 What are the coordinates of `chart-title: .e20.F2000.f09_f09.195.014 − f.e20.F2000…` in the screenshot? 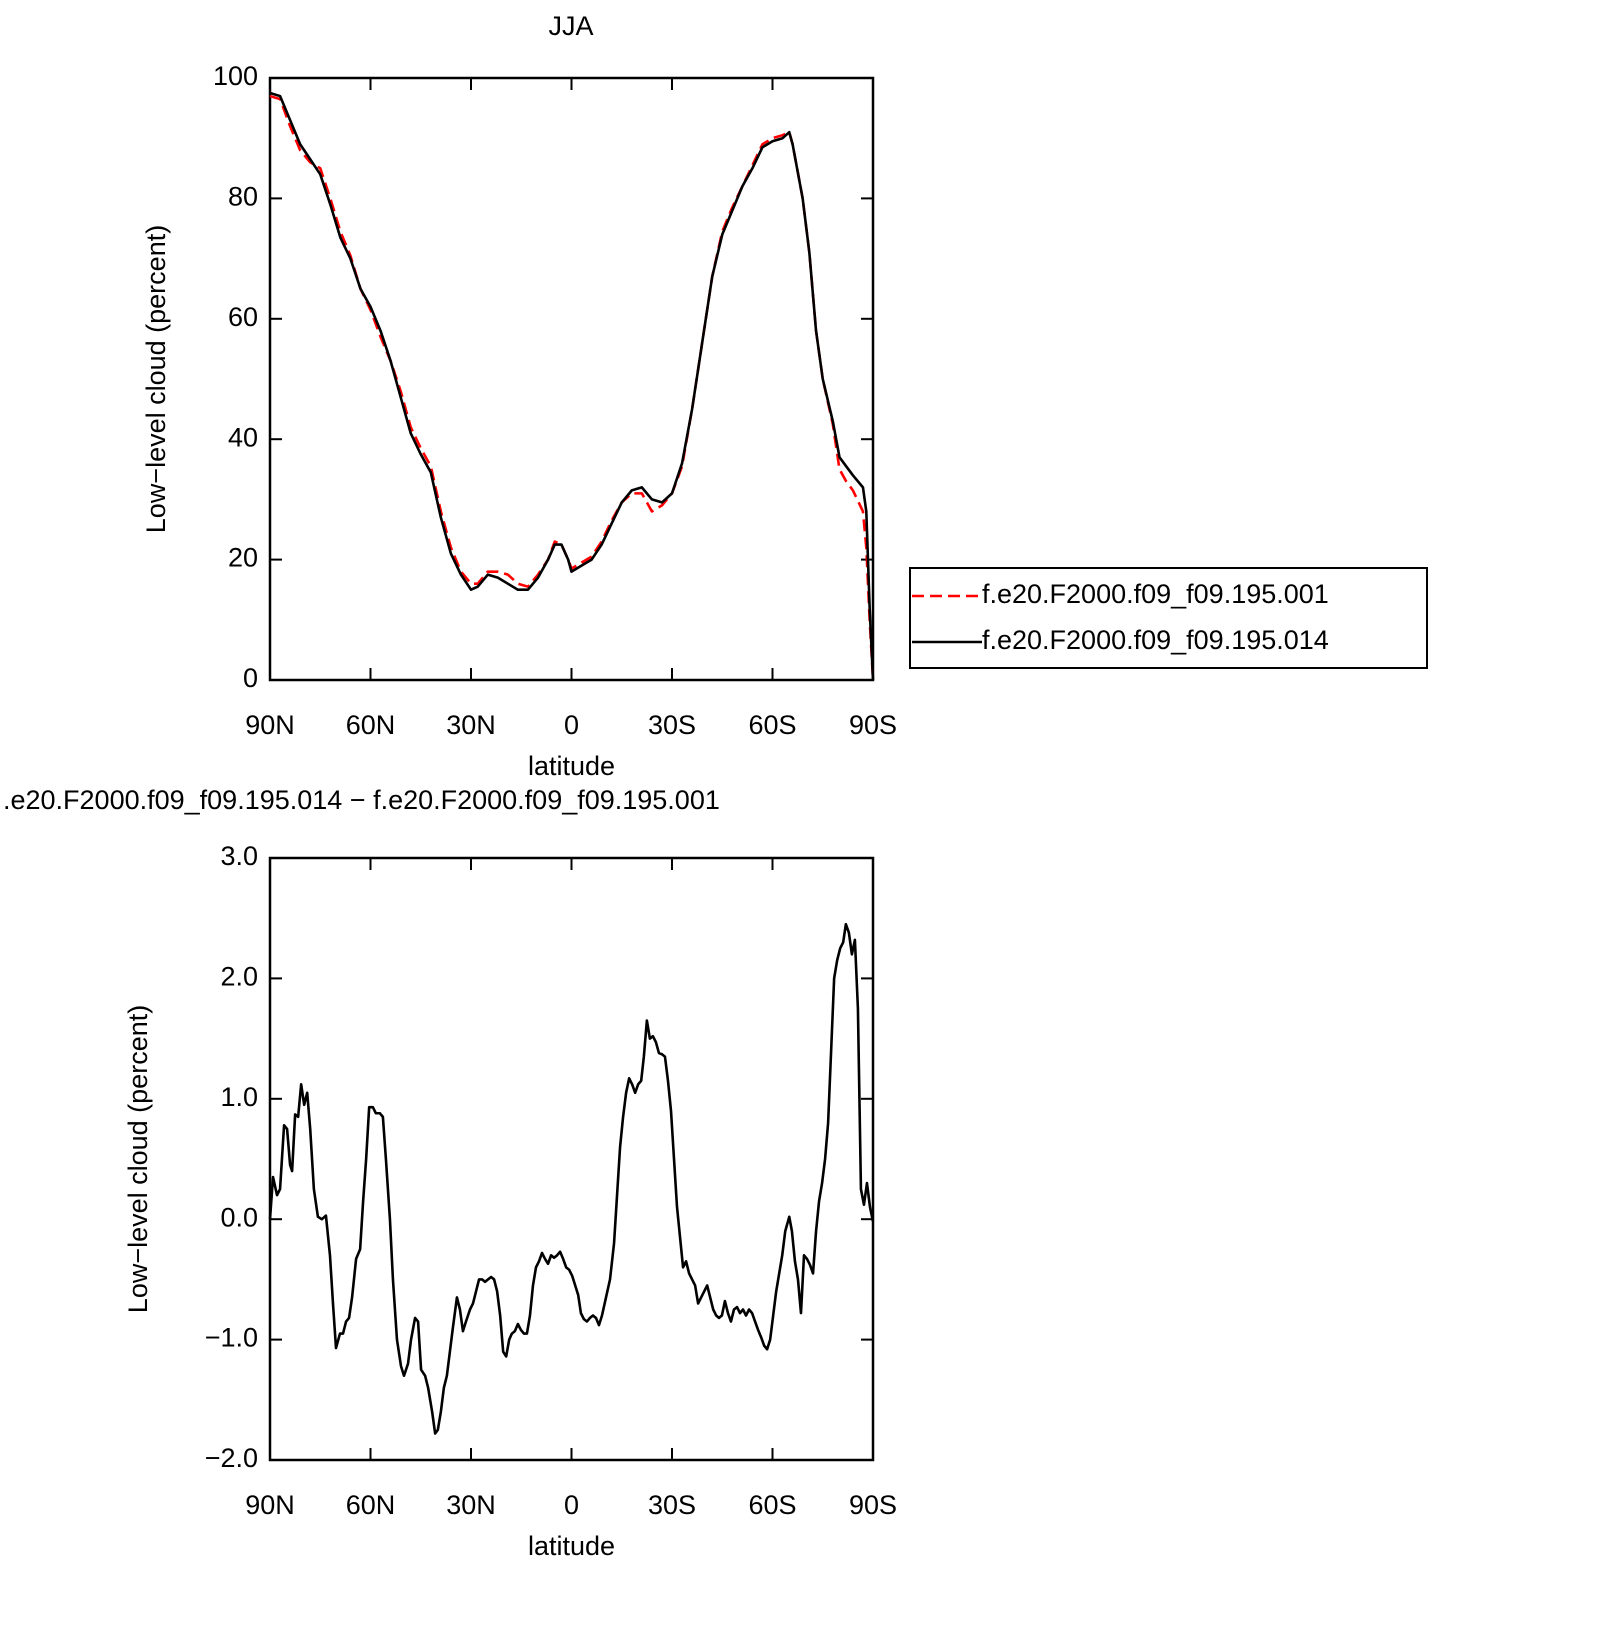 It's located at (361, 800).